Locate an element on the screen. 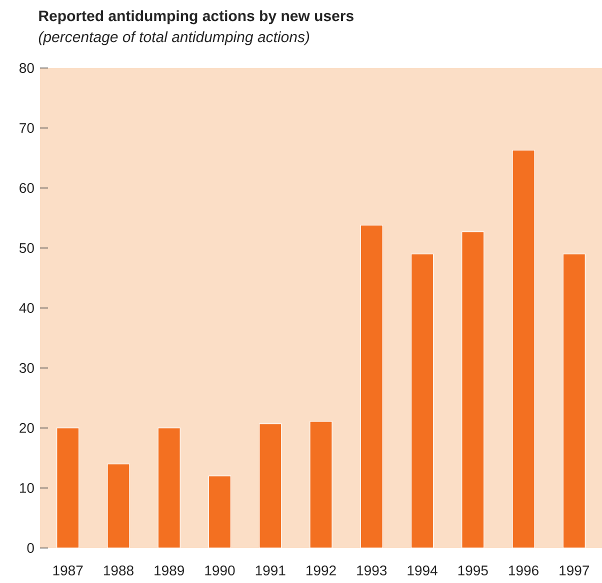  y-tick-label: 60 is located at coordinates (27, 188).